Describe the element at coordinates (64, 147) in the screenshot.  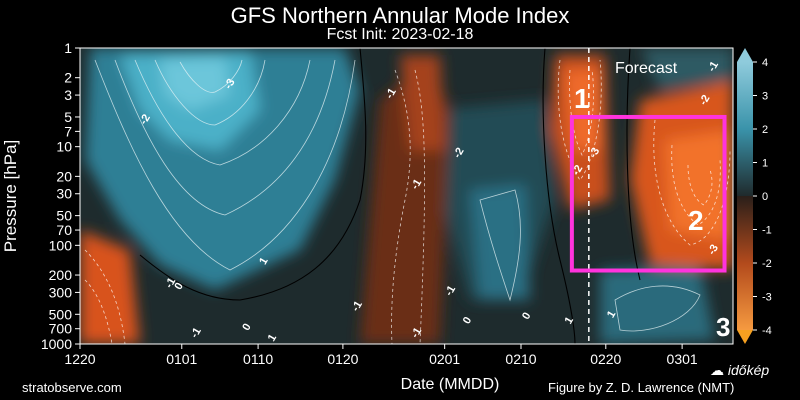
I see `y-tick-label: 10` at that location.